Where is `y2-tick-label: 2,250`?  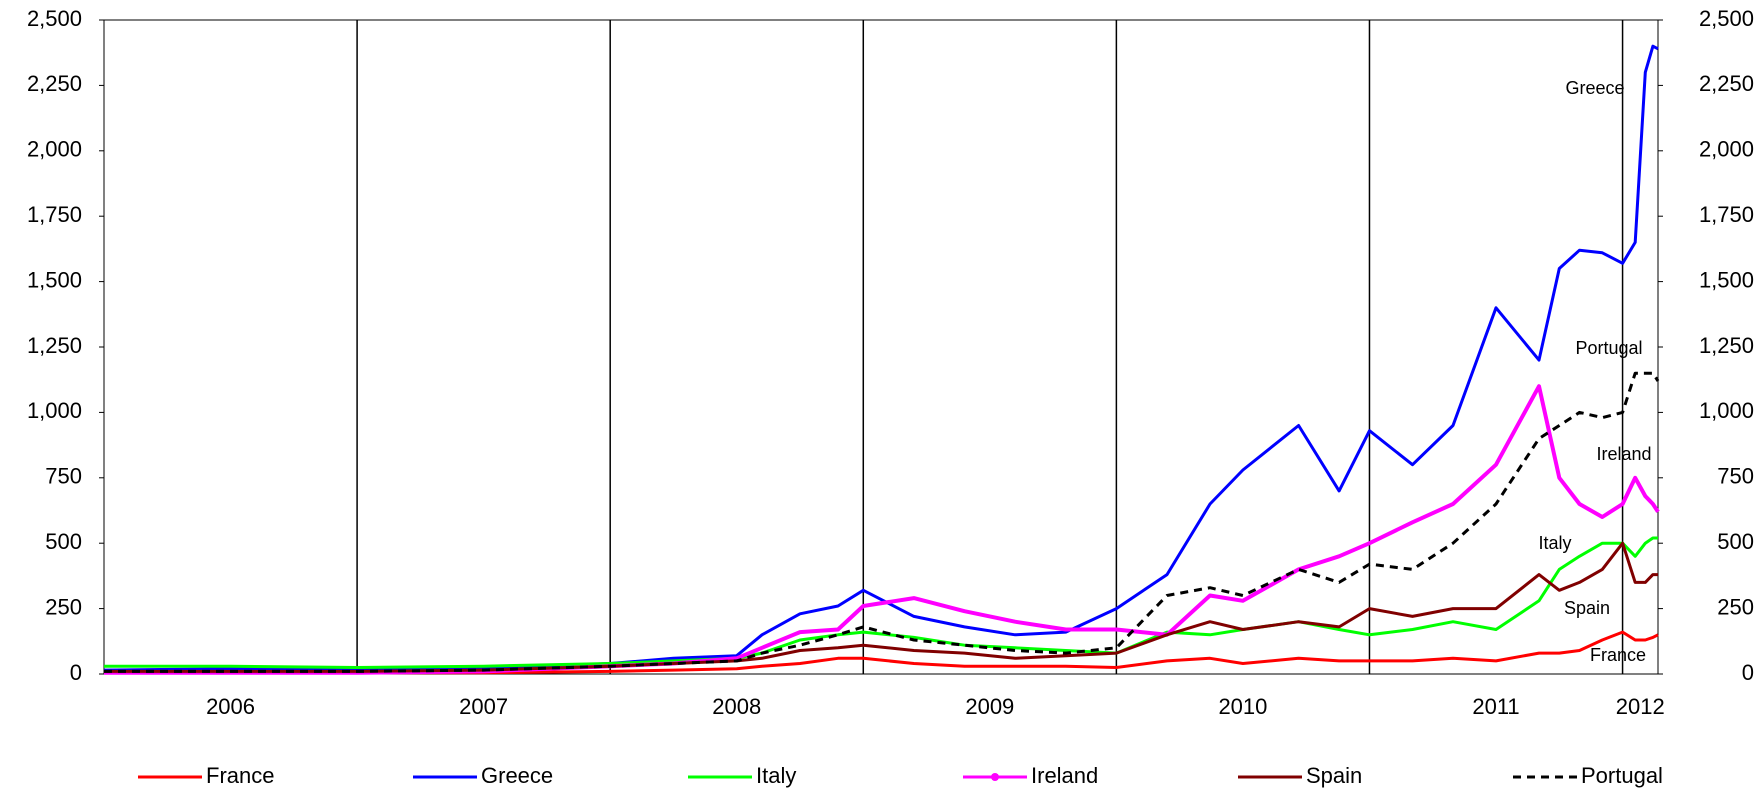 y2-tick-label: 2,250 is located at coordinates (1726, 83).